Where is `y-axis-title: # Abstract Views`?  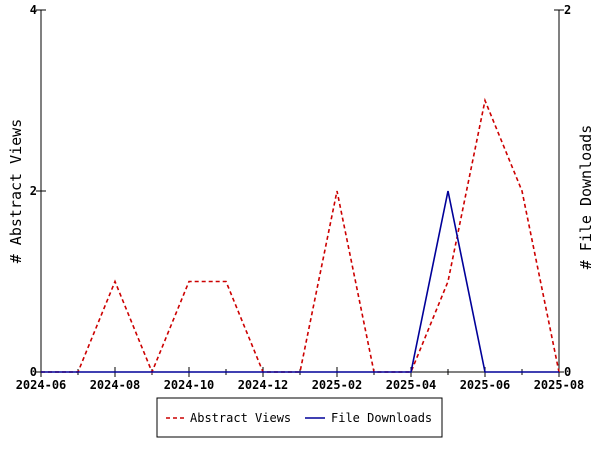 y-axis-title: # Abstract Views is located at coordinates (16, 191).